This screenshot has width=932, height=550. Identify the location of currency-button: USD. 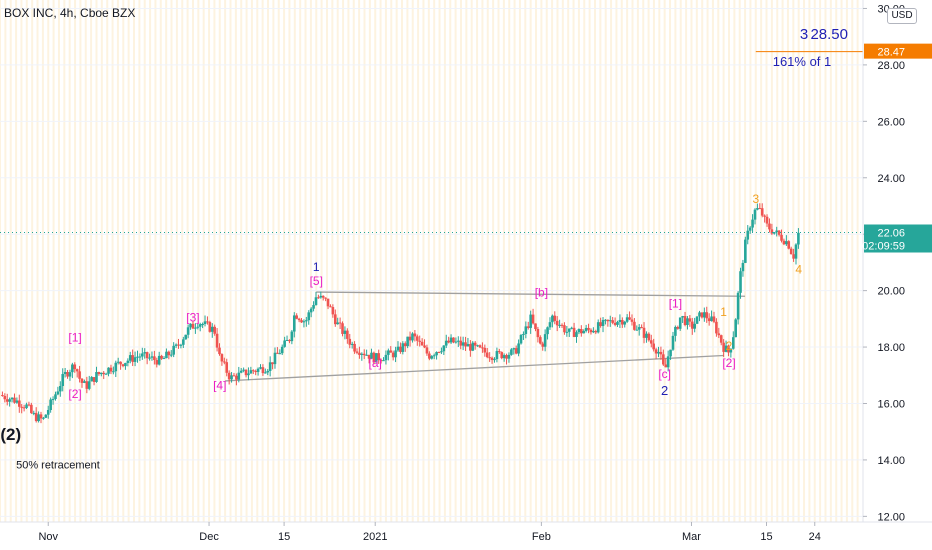
(902, 16).